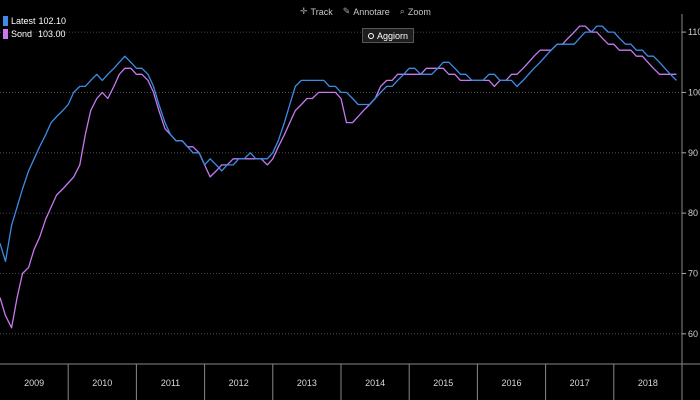 The image size is (700, 400). Describe the element at coordinates (580, 383) in the screenshot. I see `x-tick-label: 2017` at that location.